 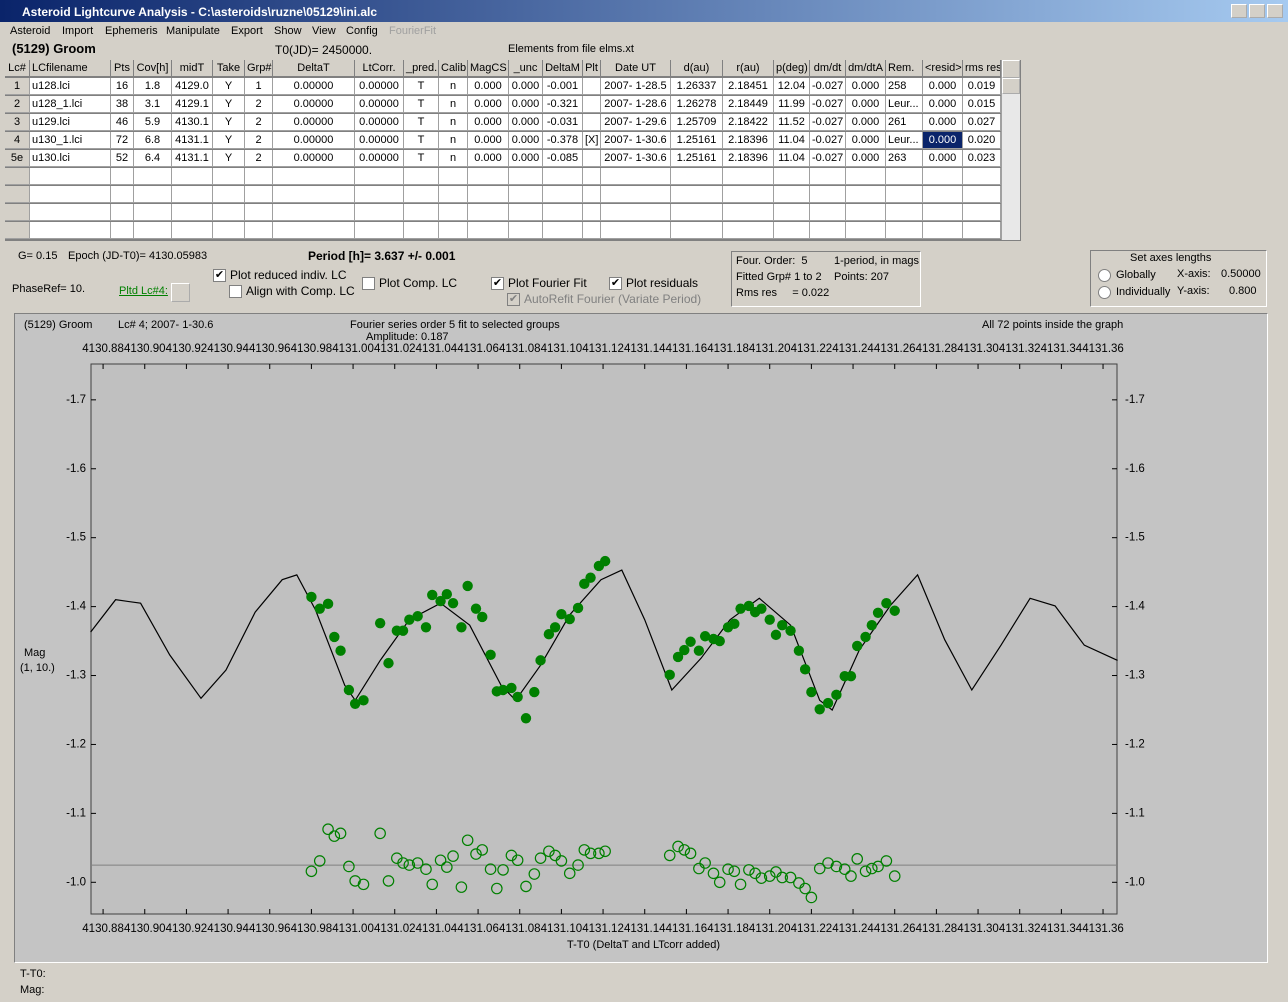 I want to click on column-header: Cov[h], so click(x=153, y=68).